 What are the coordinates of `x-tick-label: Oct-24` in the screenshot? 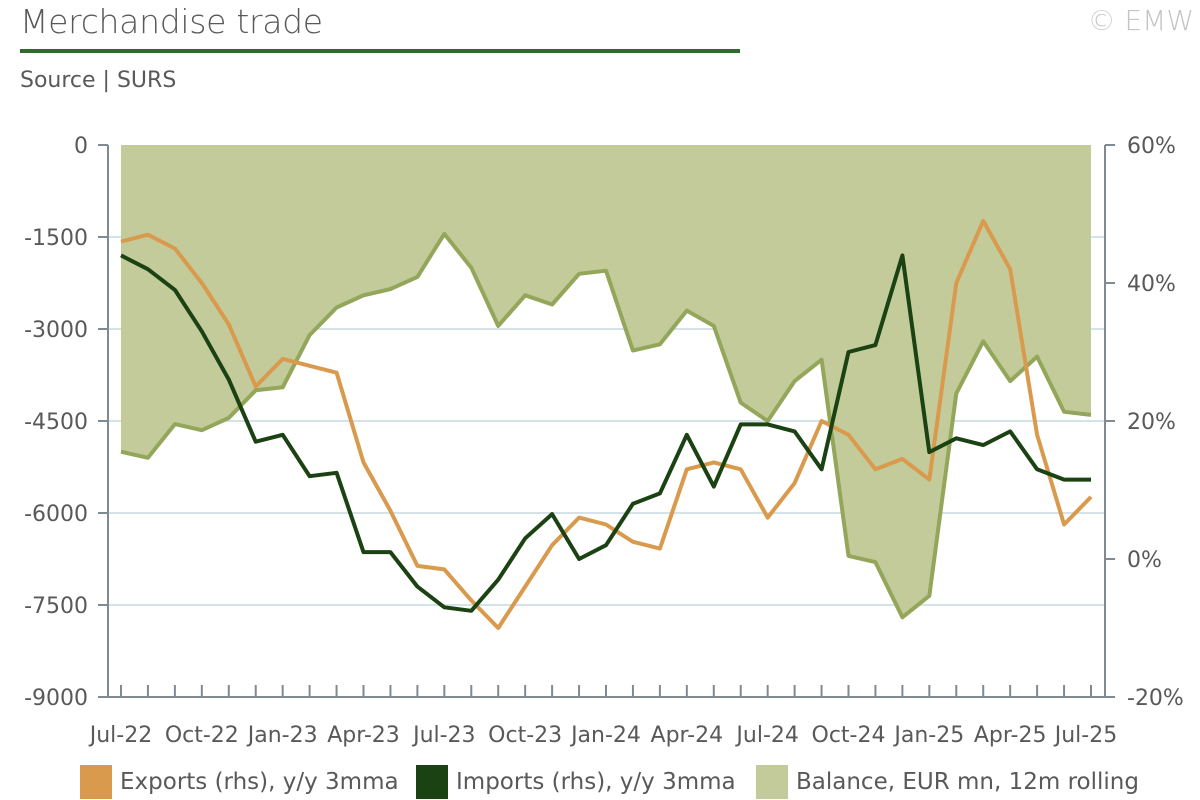 It's located at (849, 735).